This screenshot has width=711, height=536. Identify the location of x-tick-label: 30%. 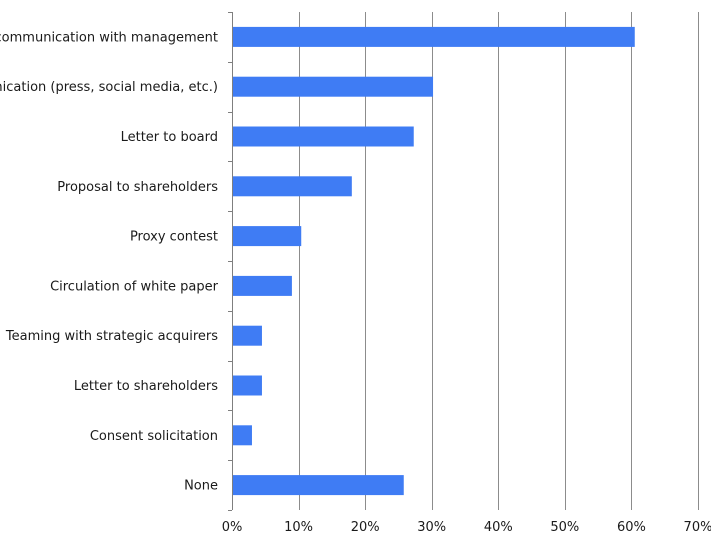
(431, 527).